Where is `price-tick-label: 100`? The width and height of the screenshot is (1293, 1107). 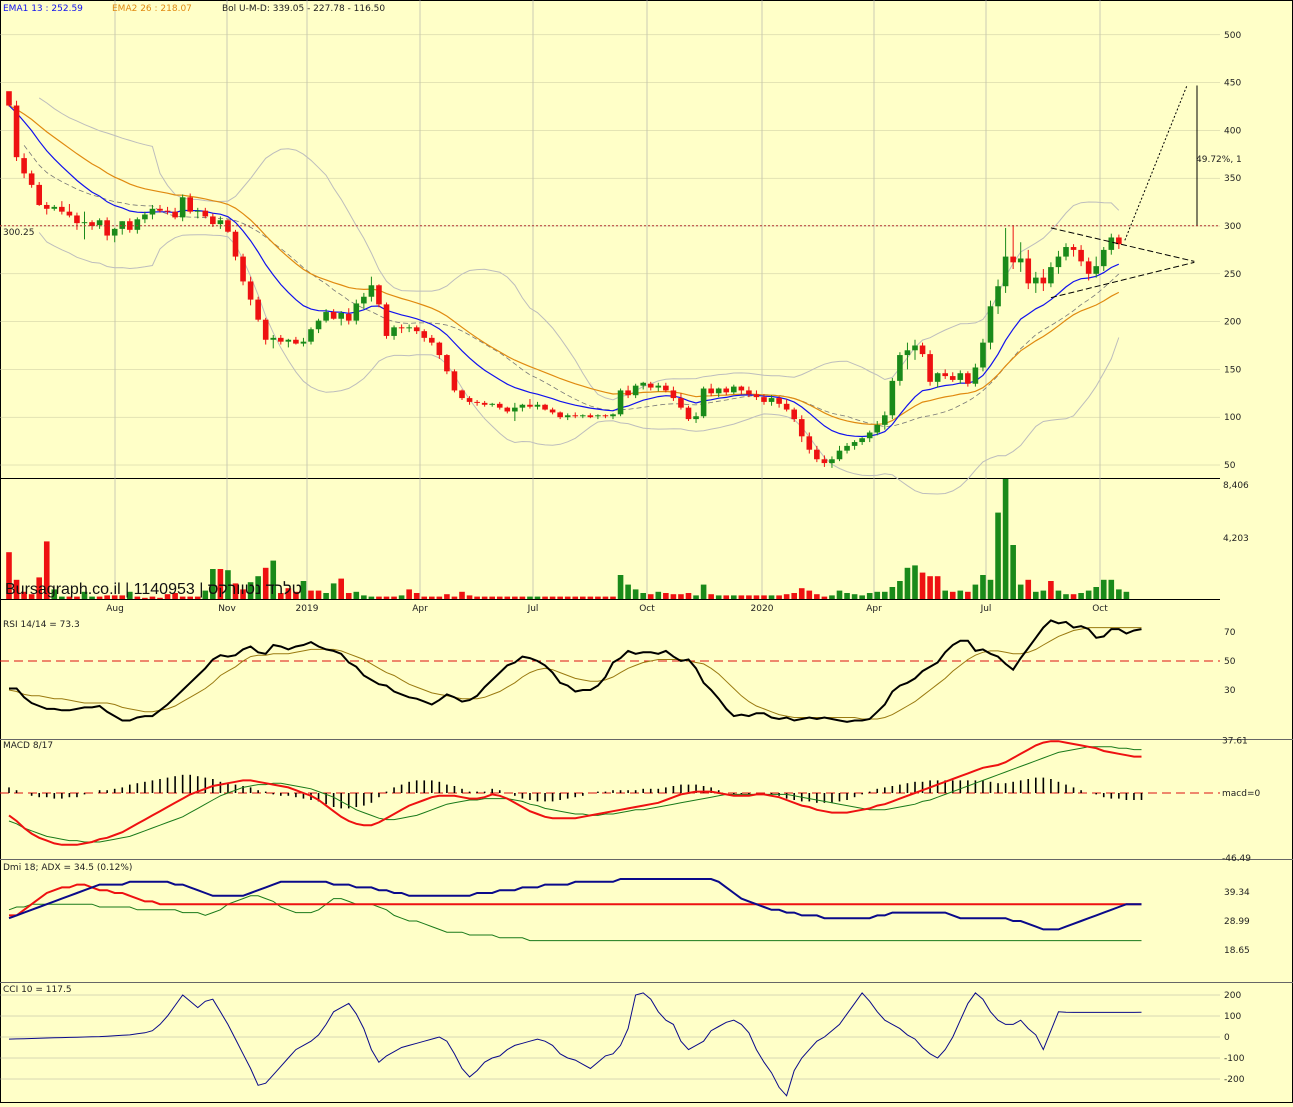
price-tick-label: 100 is located at coordinates (1232, 418).